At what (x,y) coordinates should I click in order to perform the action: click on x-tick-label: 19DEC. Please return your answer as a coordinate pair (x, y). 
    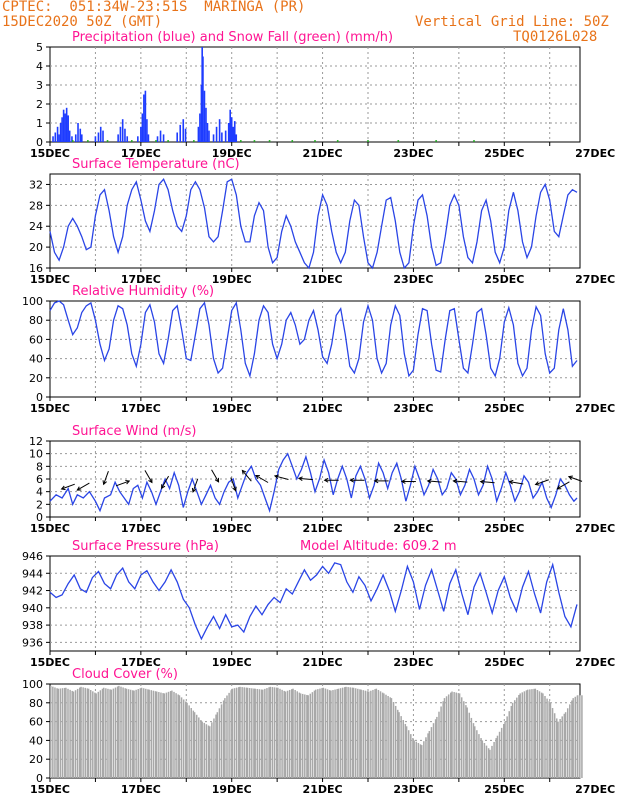
    Looking at the image, I should click on (232, 153).